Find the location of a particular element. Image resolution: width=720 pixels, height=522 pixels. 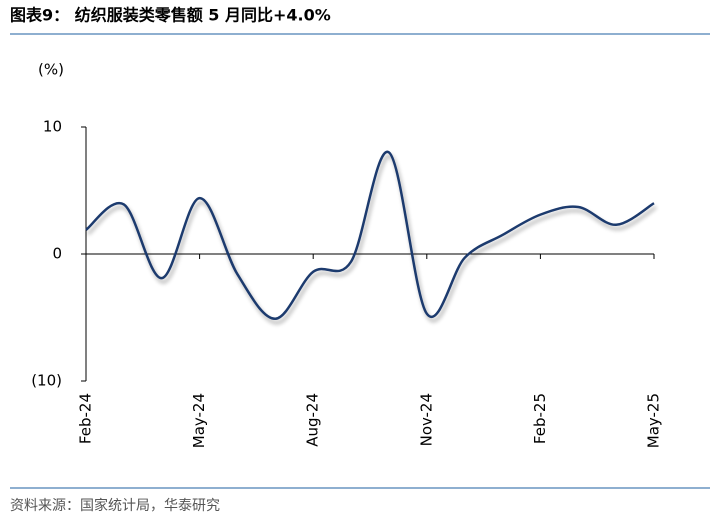

x-tick-label: May-25 is located at coordinates (654, 420).